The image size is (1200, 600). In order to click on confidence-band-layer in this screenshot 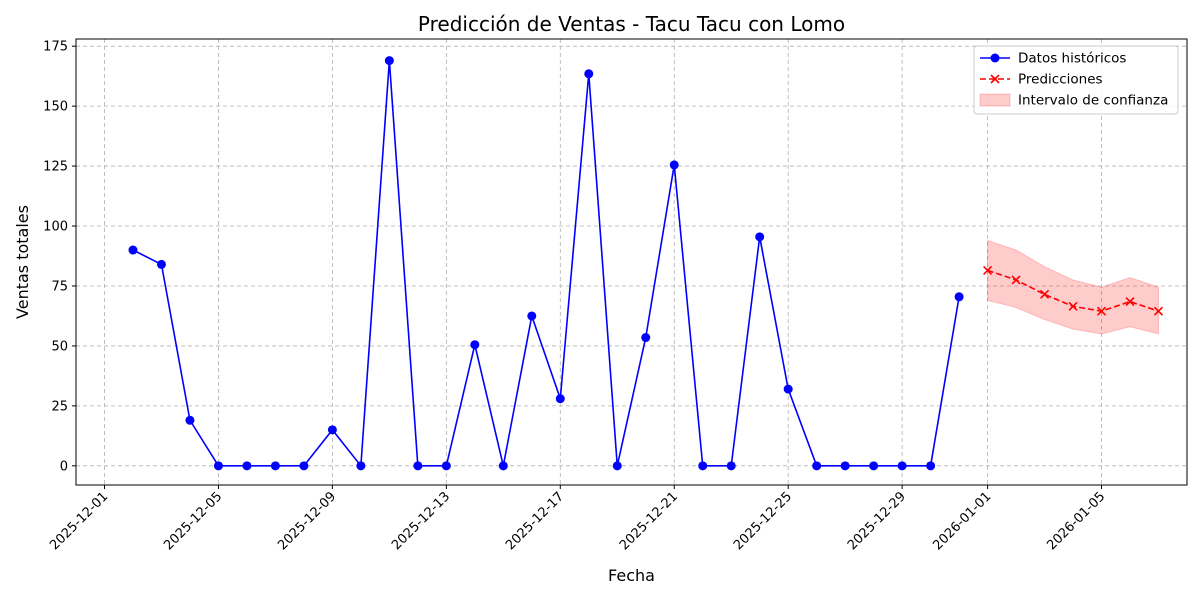, I will do `click(1073, 287)`.